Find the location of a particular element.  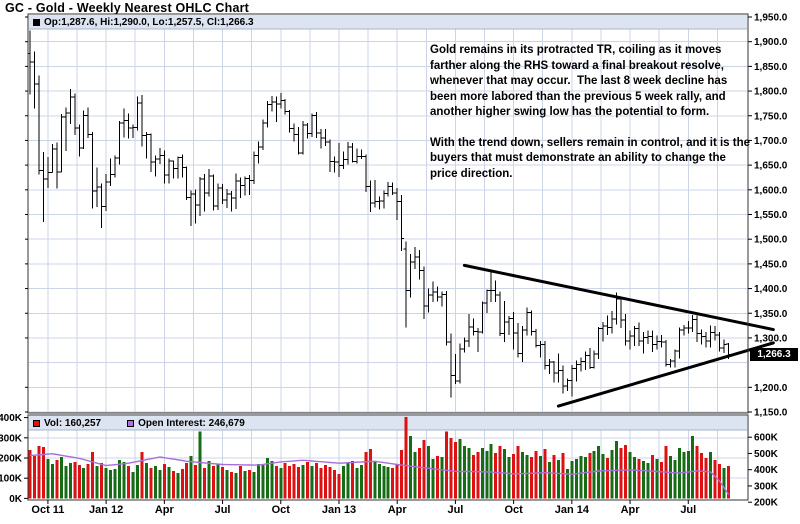

svg-text: 1,500.0 is located at coordinates (771, 240).